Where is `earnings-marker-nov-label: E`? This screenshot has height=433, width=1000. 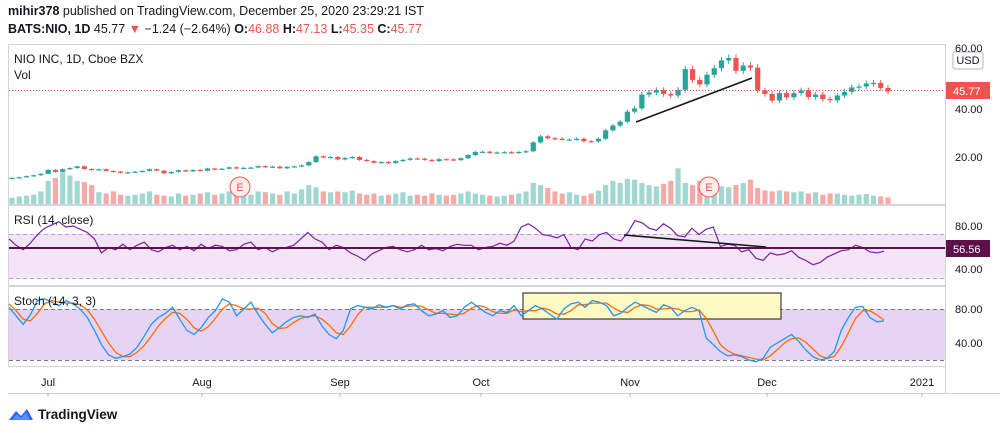 earnings-marker-nov-label: E is located at coordinates (708, 188).